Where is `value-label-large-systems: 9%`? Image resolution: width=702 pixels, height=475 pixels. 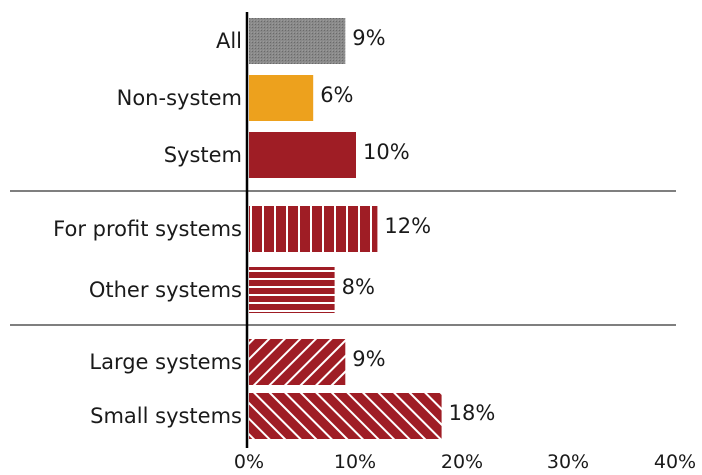 value-label-large-systems: 9% is located at coordinates (368, 359).